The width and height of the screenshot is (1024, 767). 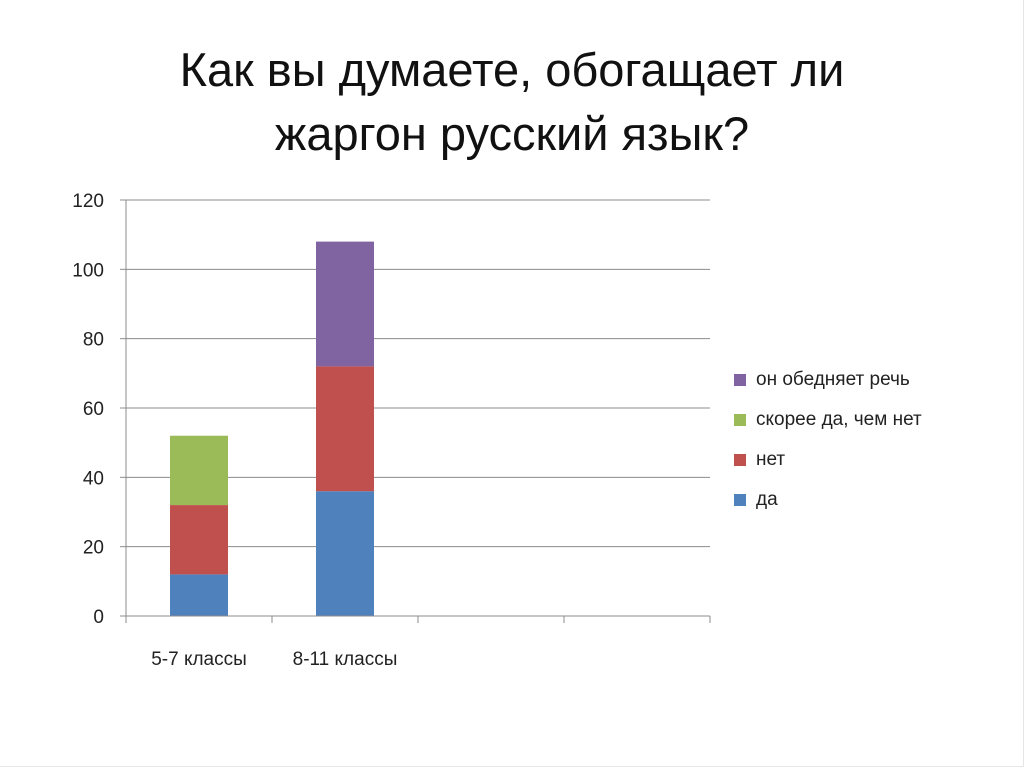 I want to click on y-tick-label: 100, so click(x=88, y=270).